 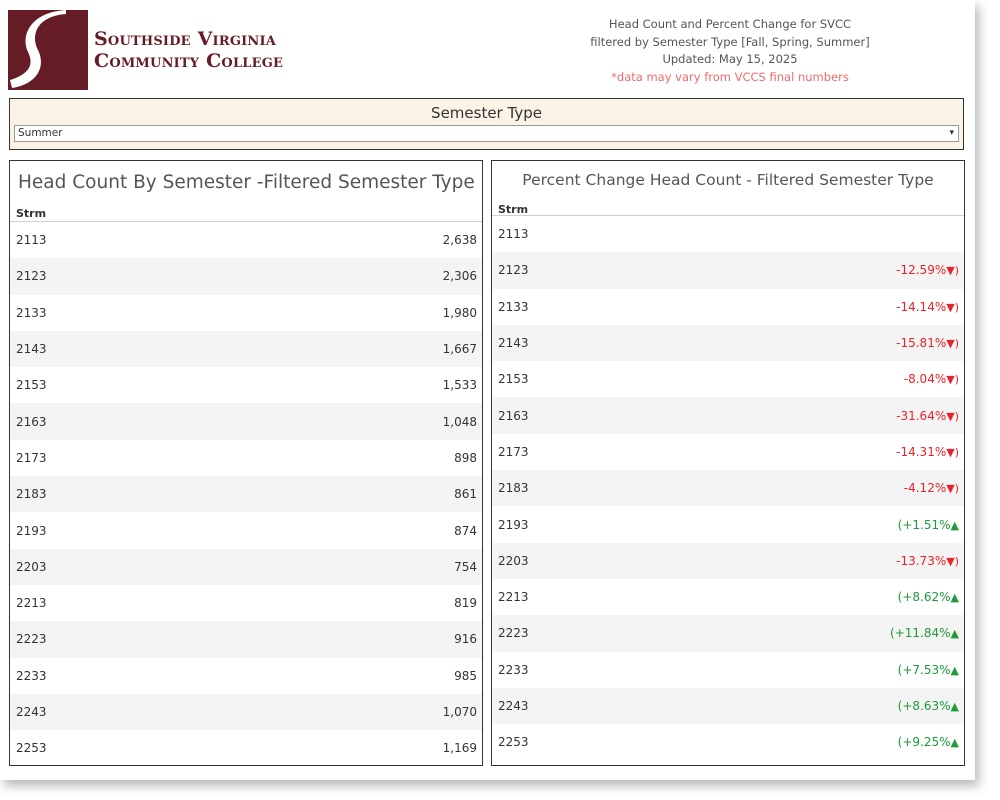 I want to click on percent-change-cell: -4.12%▼), so click(x=931, y=488).